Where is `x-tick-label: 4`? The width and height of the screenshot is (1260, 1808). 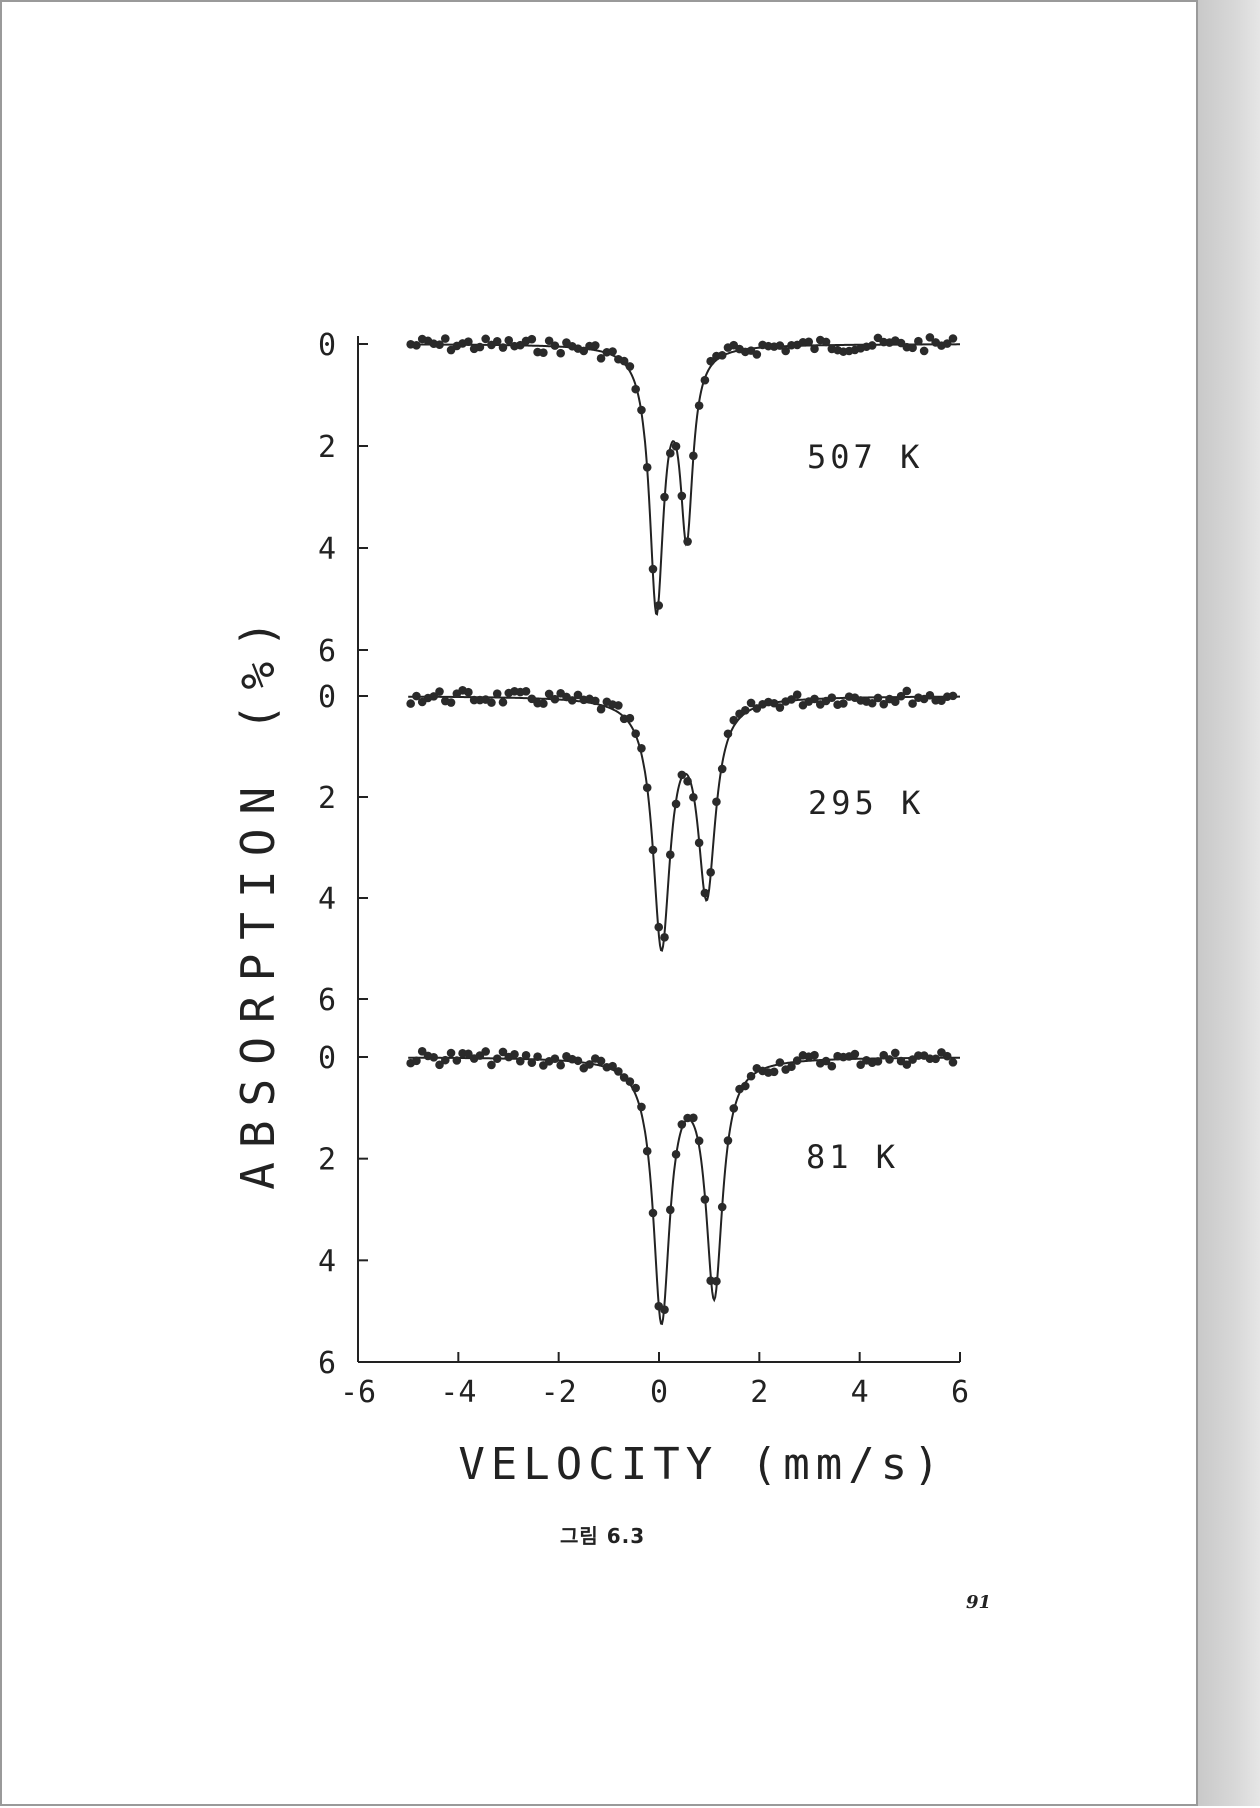 x-tick-label: 4 is located at coordinates (860, 1392).